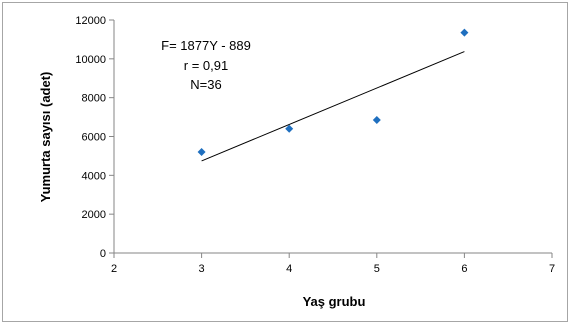 Image resolution: width=572 pixels, height=326 pixels. What do you see at coordinates (94, 215) in the screenshot?
I see `y-tick-label: 2000` at bounding box center [94, 215].